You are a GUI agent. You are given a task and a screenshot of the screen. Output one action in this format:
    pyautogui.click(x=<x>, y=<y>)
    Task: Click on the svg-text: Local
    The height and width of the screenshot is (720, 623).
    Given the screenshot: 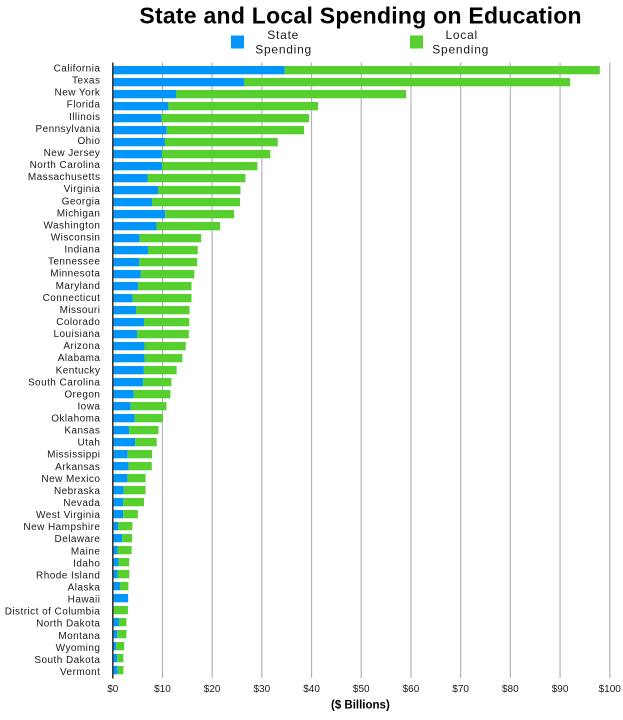 What is the action you would take?
    pyautogui.click(x=461, y=35)
    